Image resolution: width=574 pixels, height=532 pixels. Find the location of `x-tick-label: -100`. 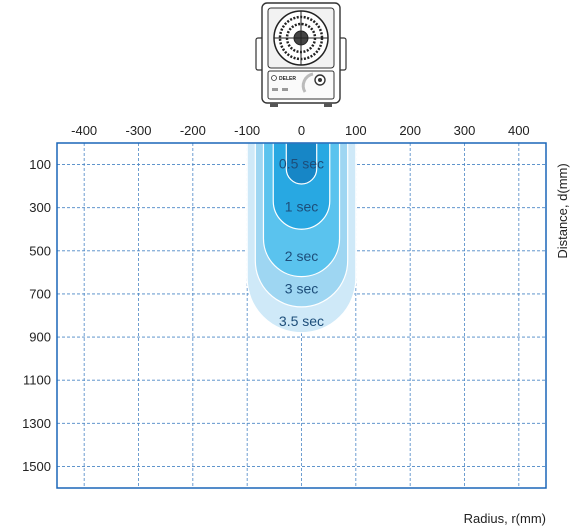

x-tick-label: -100 is located at coordinates (247, 130).